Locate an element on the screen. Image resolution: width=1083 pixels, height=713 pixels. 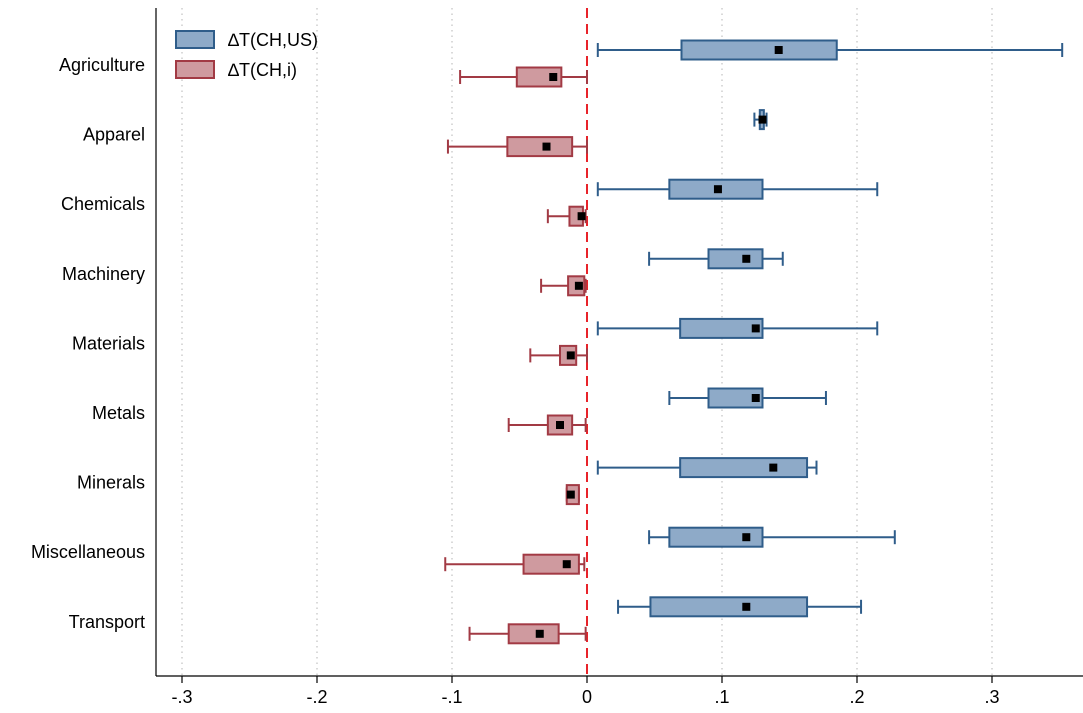
box-ch-i-miscellaneous is located at coordinates (515, 564).